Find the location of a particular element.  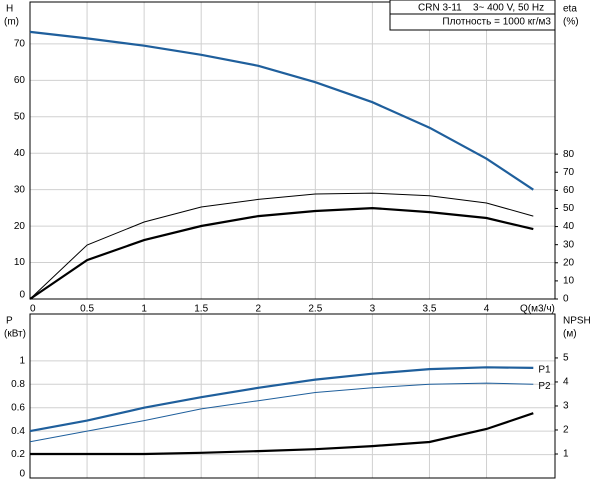

y-tick-label: 0.6 is located at coordinates (18, 407).